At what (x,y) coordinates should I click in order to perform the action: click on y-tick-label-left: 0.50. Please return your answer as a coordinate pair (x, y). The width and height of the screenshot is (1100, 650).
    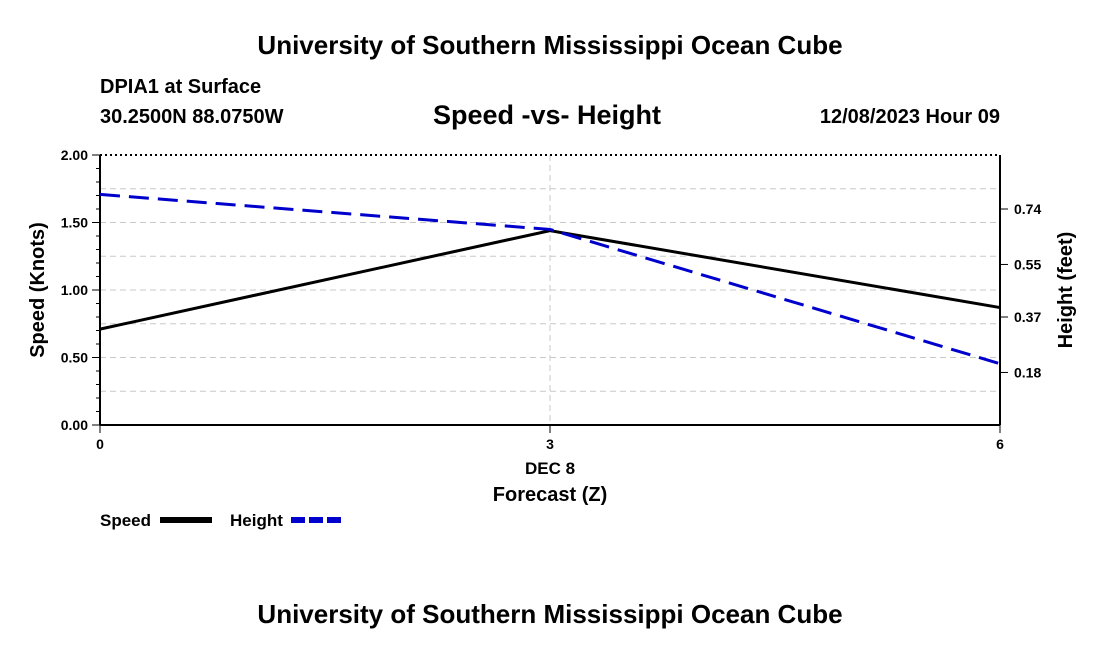
    Looking at the image, I should click on (74, 358).